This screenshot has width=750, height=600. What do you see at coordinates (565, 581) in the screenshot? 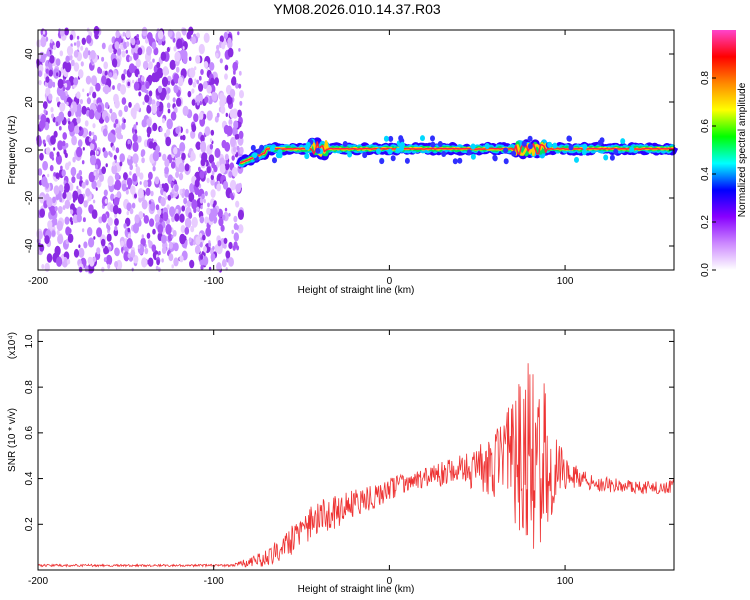
I see `x-tick-label: 100` at bounding box center [565, 581].